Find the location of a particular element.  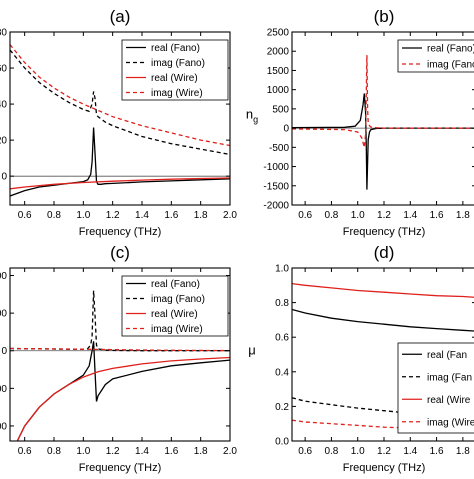

legend-label: imag (Wire is located at coordinates (450, 422).